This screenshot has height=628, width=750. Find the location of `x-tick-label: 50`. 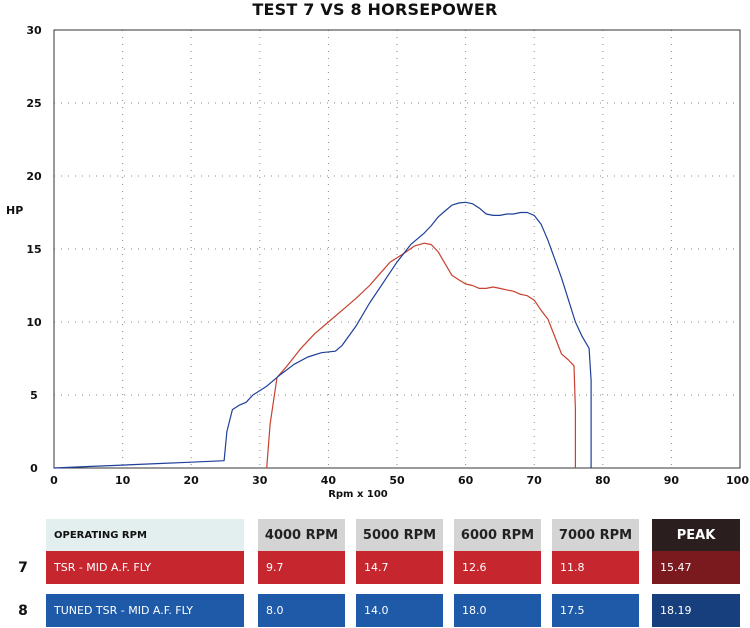

x-tick-label: 50 is located at coordinates (397, 480).